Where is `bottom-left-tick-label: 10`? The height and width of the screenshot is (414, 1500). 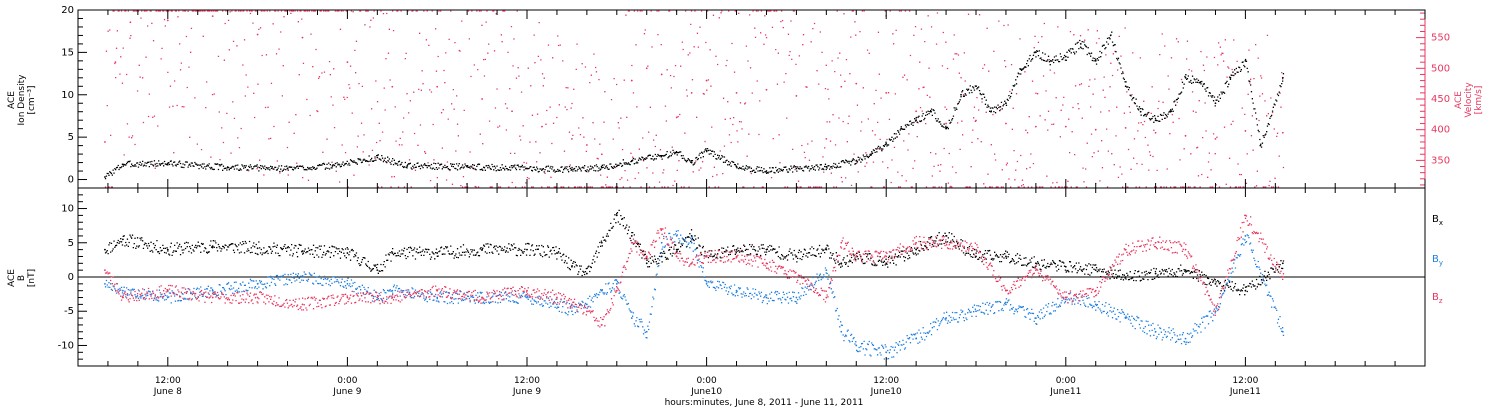
bottom-left-tick-label: 10 is located at coordinates (67, 209).